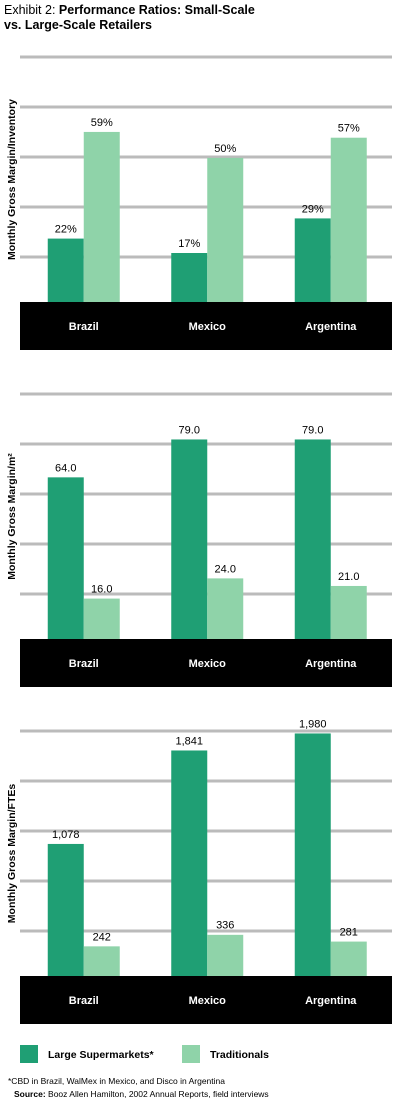  What do you see at coordinates (66, 835) in the screenshot?
I see `value-label: 1,078` at bounding box center [66, 835].